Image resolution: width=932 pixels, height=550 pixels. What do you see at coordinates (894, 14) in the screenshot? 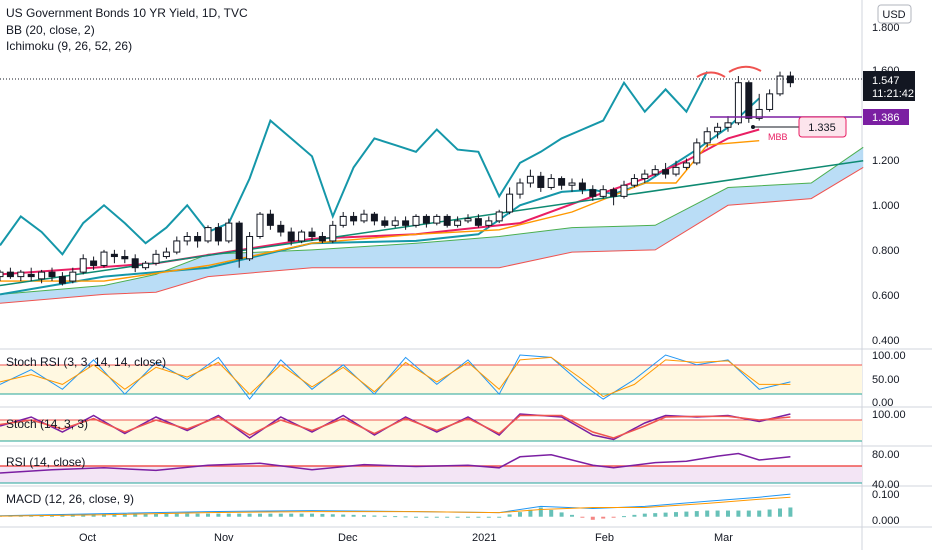
I see `currency-button` at bounding box center [894, 14].